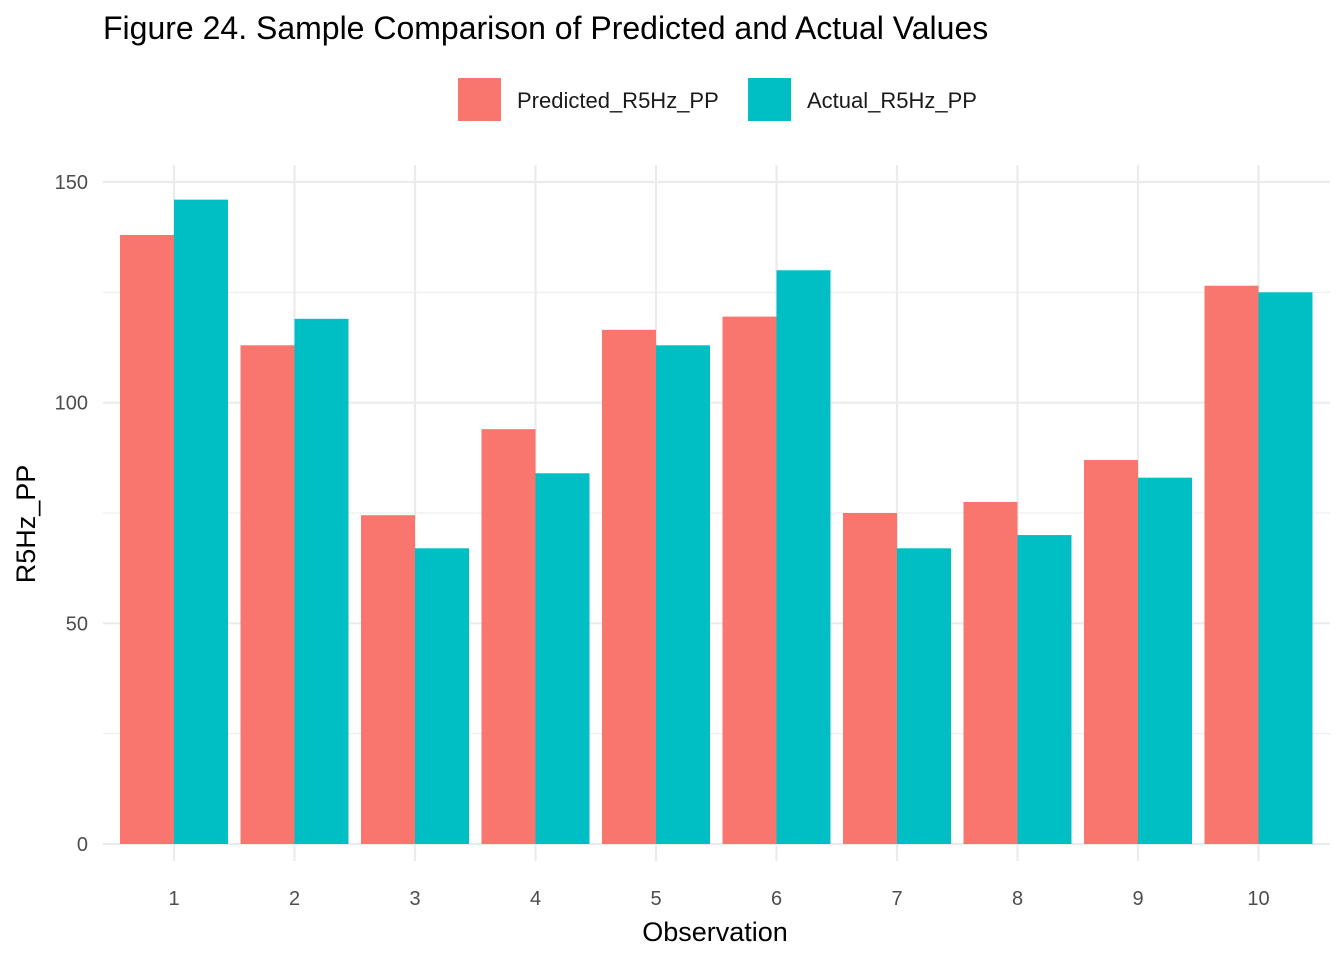 The image size is (1344, 960). What do you see at coordinates (718, 899) in the screenshot?
I see `x-axis-ticks: 1 2 3 4 5 6 7 8 9 10` at bounding box center [718, 899].